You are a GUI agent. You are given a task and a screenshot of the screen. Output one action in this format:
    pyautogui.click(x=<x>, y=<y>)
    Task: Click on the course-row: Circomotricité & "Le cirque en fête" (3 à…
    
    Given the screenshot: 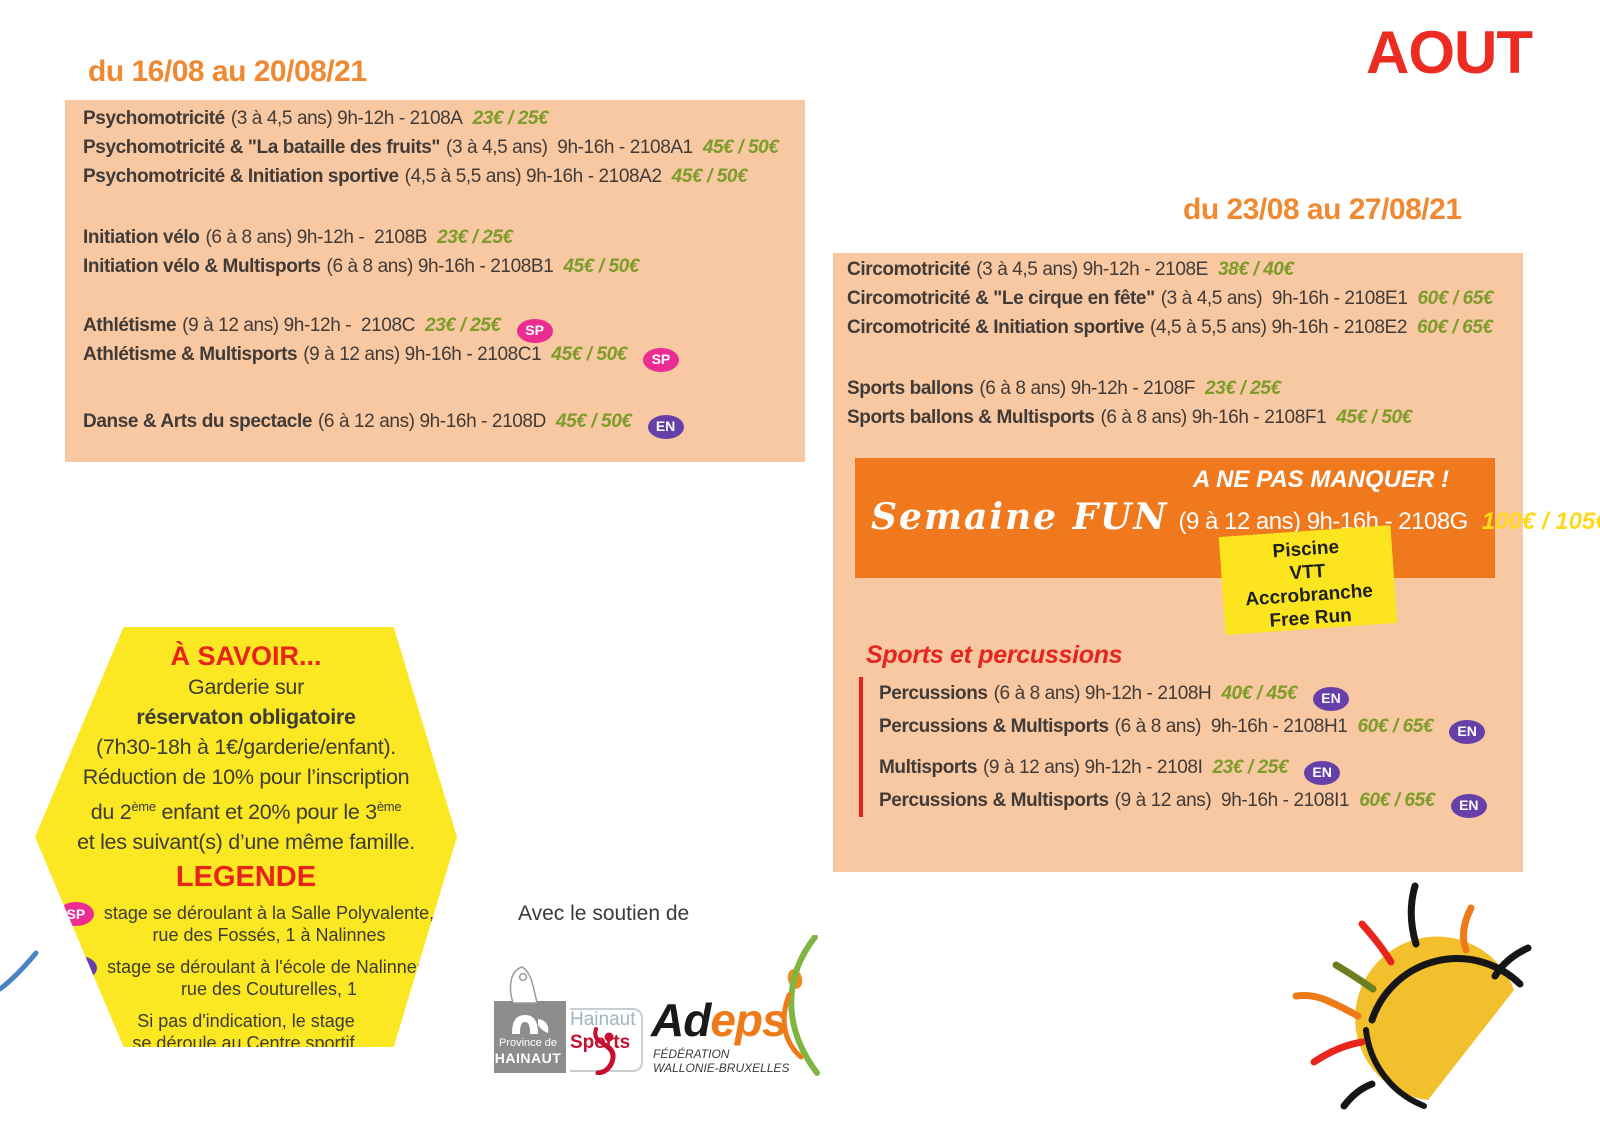 What is the action you would take?
    pyautogui.click(x=1185, y=298)
    